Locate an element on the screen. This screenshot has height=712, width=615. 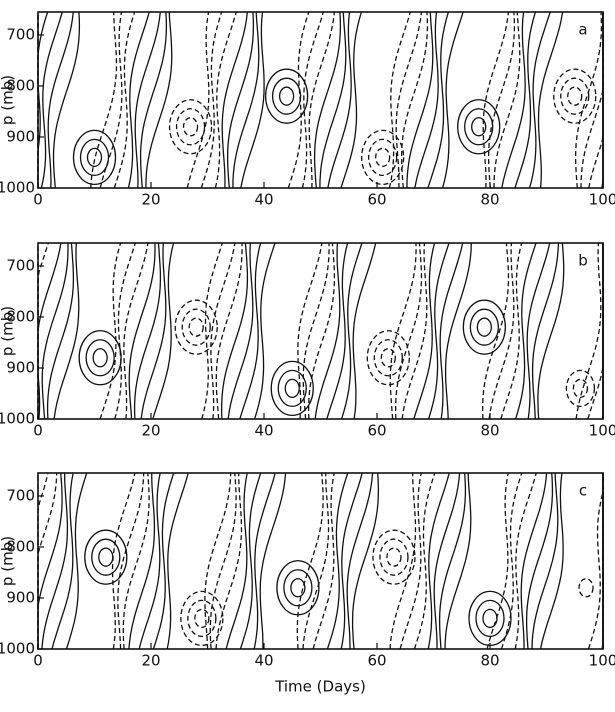
x-tick-label: 20 is located at coordinates (150, 661).